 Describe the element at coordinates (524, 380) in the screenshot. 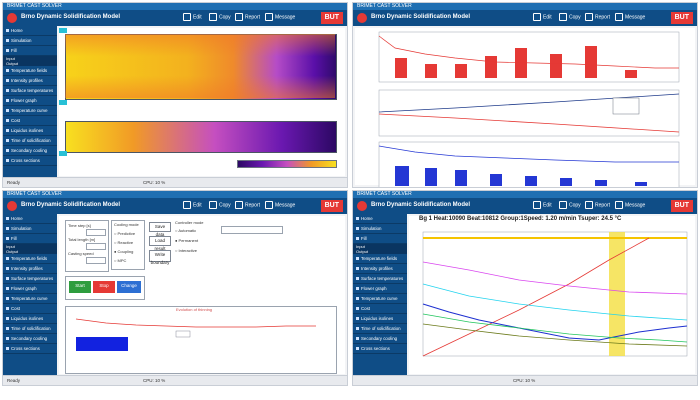

I see `cpu-text: CPU: 10 %` at that location.